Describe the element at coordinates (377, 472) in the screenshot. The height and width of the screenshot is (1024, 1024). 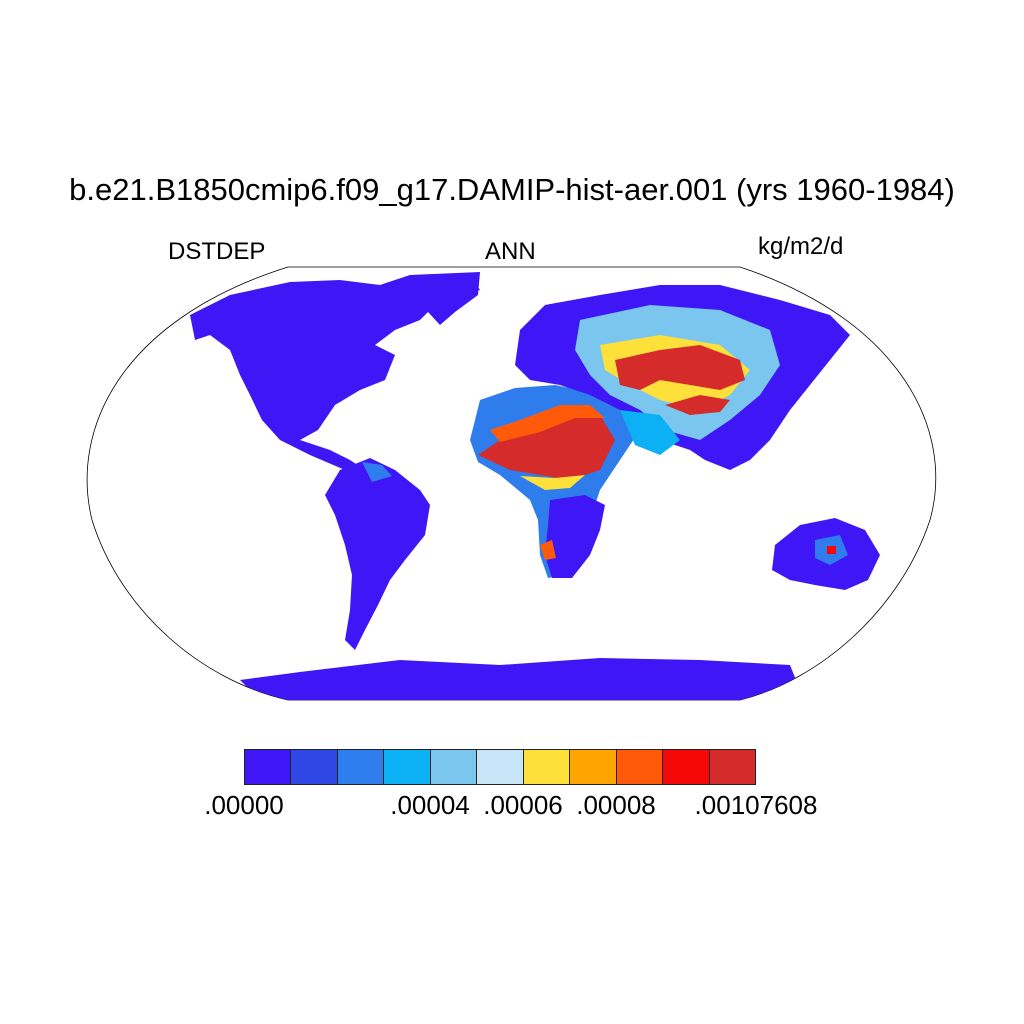
I see `south-america-north-dust` at that location.